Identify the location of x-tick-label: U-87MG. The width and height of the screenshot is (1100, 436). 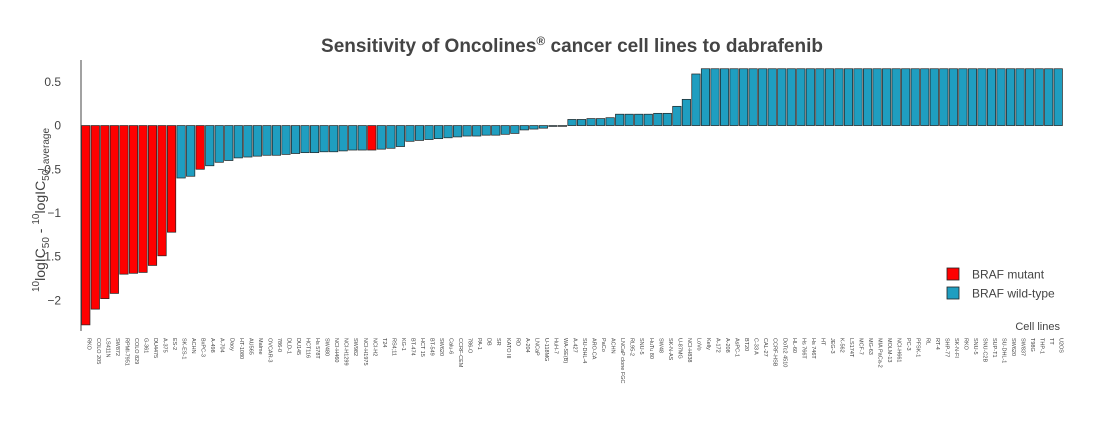
(679, 348).